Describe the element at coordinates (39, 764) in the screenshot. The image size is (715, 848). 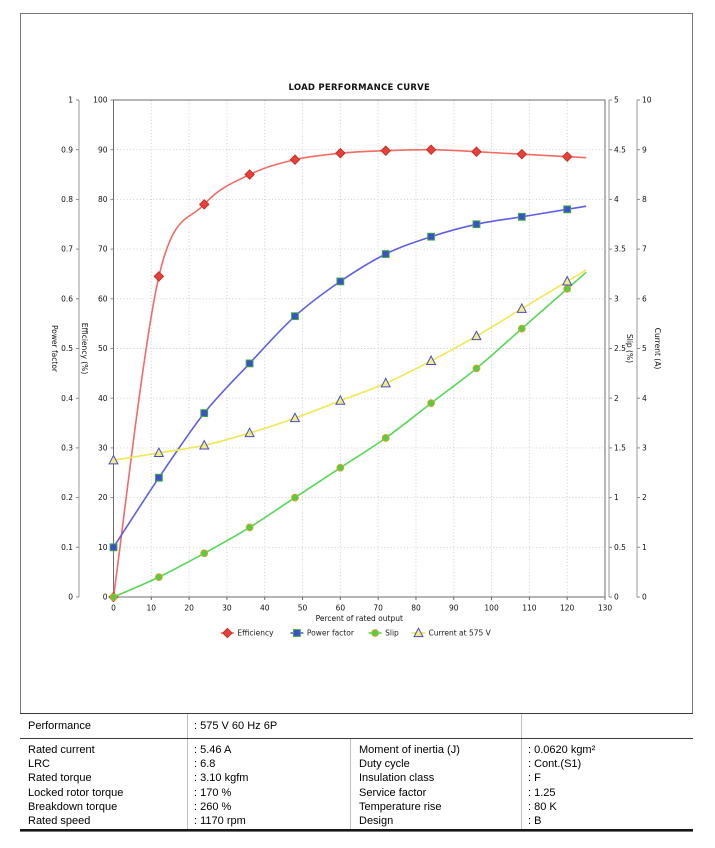
I see `spec-label: LRC` at that location.